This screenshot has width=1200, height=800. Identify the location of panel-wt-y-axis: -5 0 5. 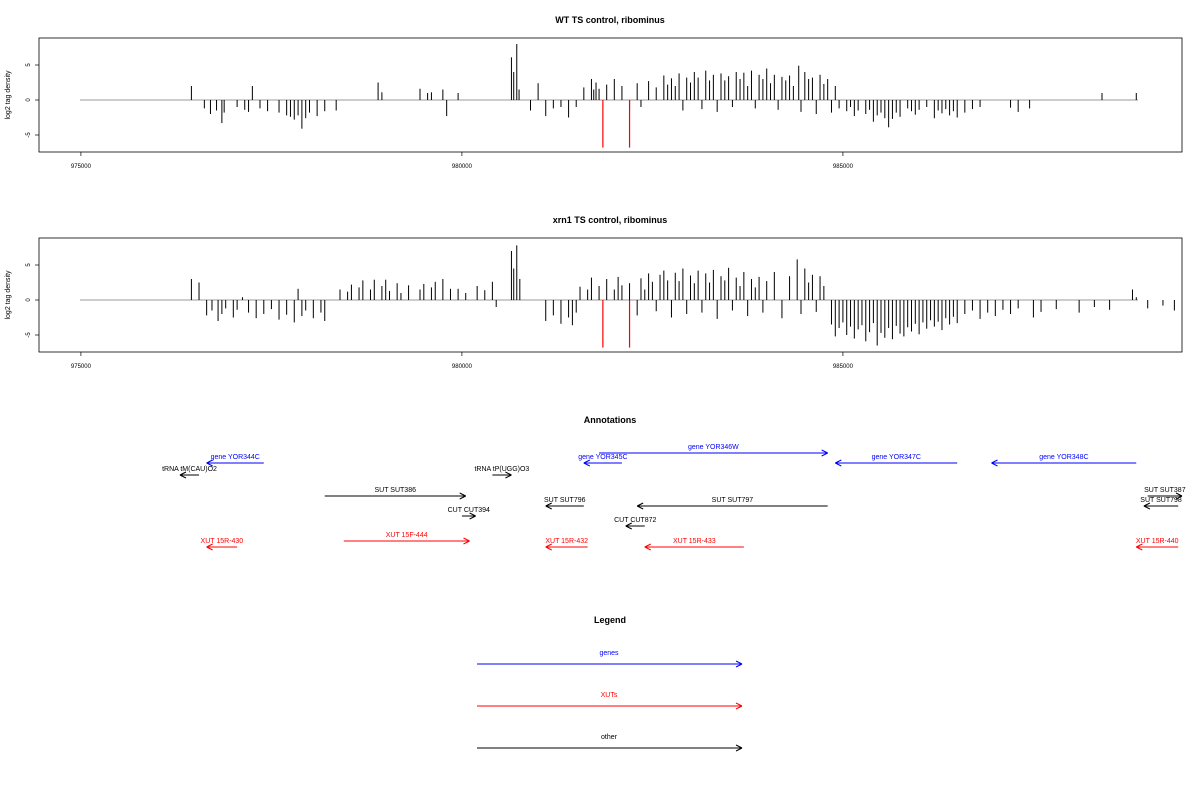
(32, 100).